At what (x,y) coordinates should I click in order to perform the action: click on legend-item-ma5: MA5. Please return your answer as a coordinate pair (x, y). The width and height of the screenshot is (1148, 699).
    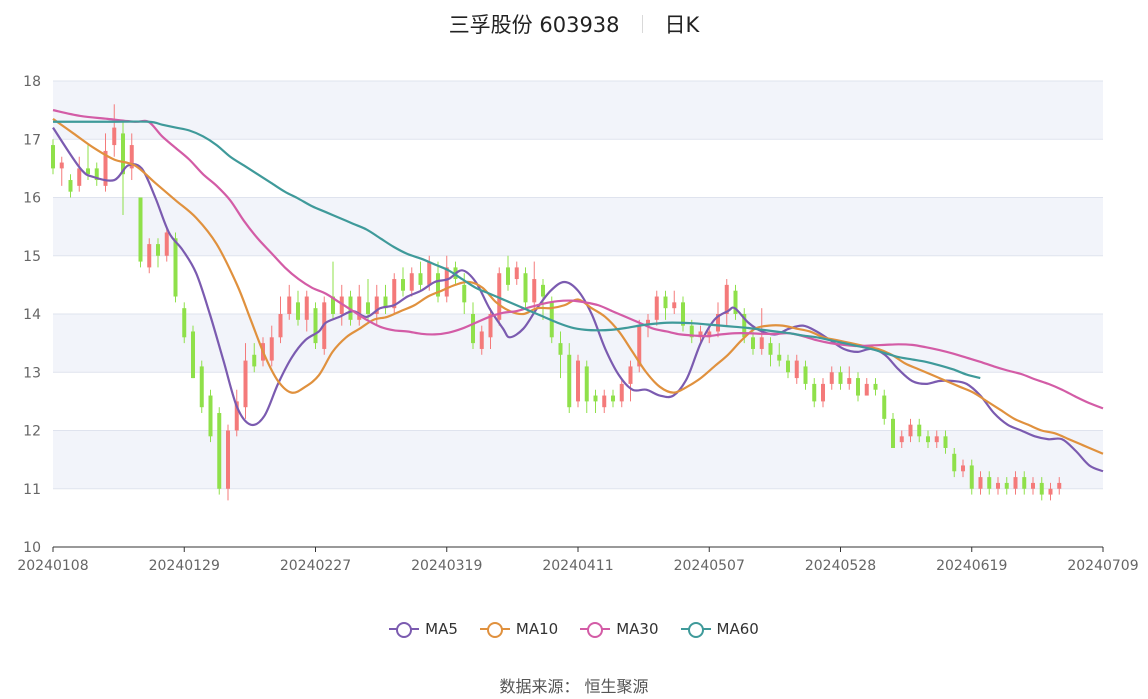
    Looking at the image, I should click on (423, 629).